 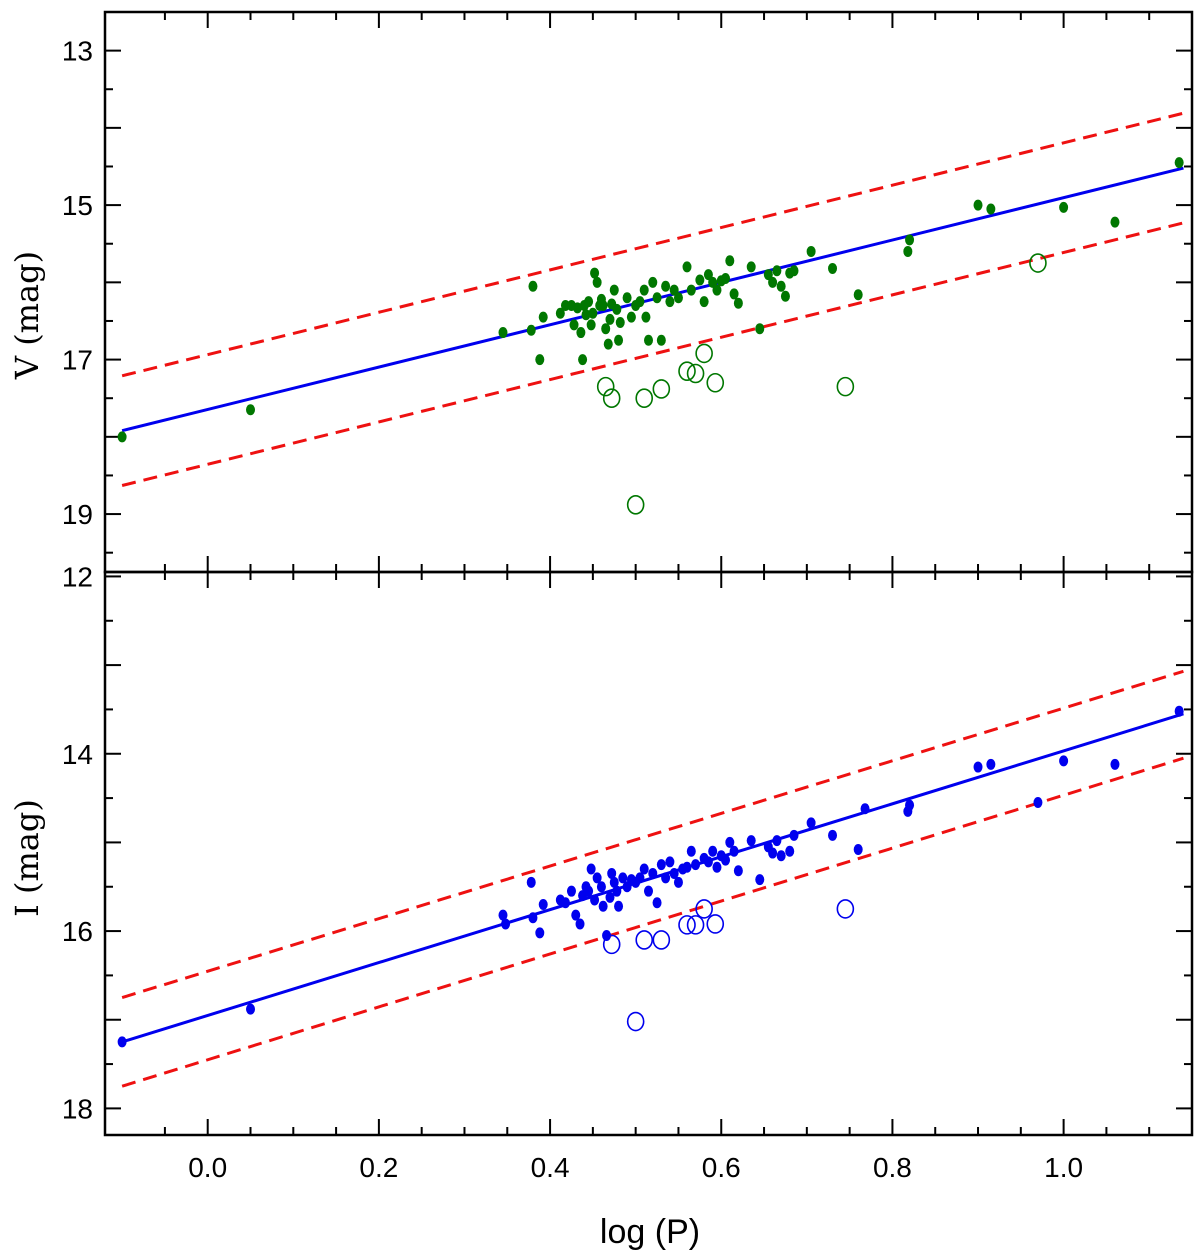 I want to click on x-tick-label: 0.2, so click(x=378, y=1167).